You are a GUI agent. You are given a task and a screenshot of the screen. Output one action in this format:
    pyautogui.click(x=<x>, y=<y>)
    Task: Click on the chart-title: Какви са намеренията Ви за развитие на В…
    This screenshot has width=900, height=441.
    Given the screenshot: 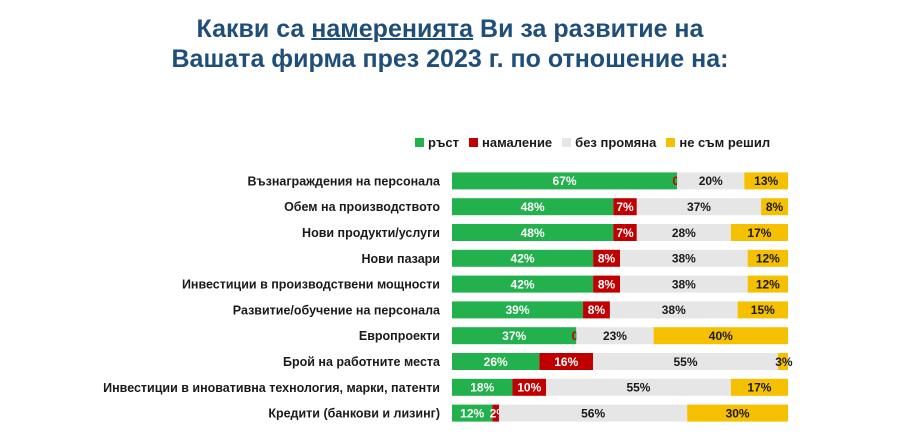 What is the action you would take?
    pyautogui.click(x=450, y=44)
    